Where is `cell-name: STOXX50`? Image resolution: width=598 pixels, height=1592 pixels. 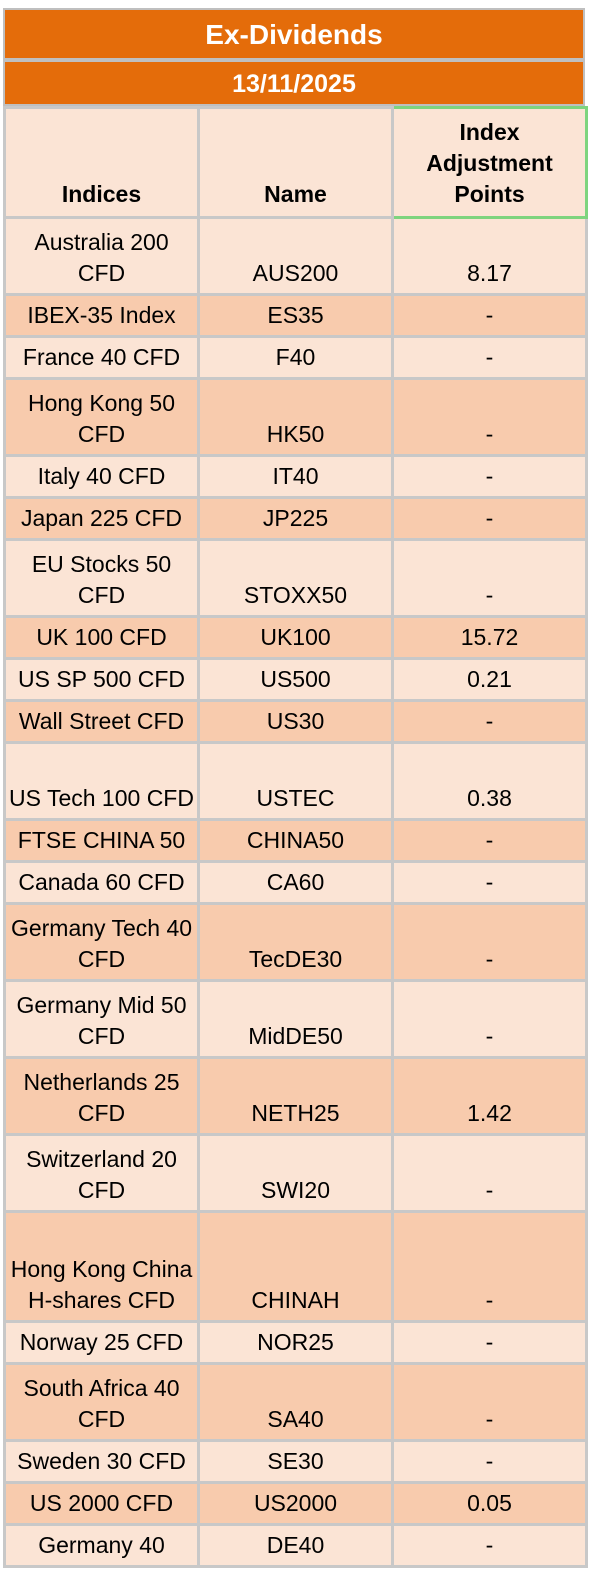 cell-name: STOXX50 is located at coordinates (295, 578).